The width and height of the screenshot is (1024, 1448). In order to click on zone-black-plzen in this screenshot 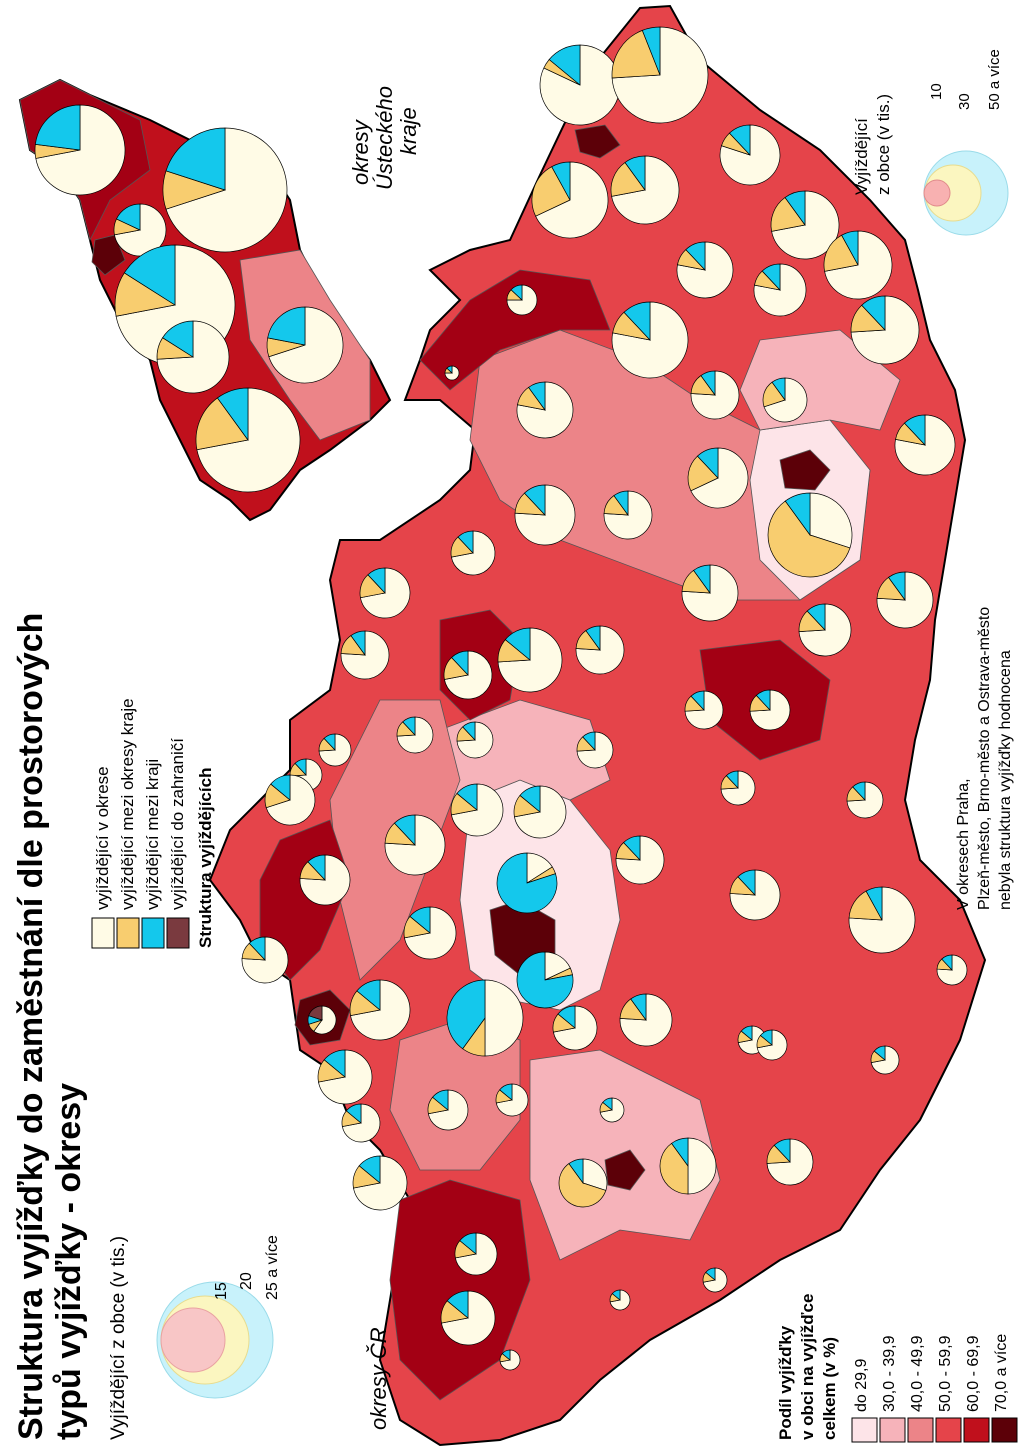, I will do `click(625, 1170)`.